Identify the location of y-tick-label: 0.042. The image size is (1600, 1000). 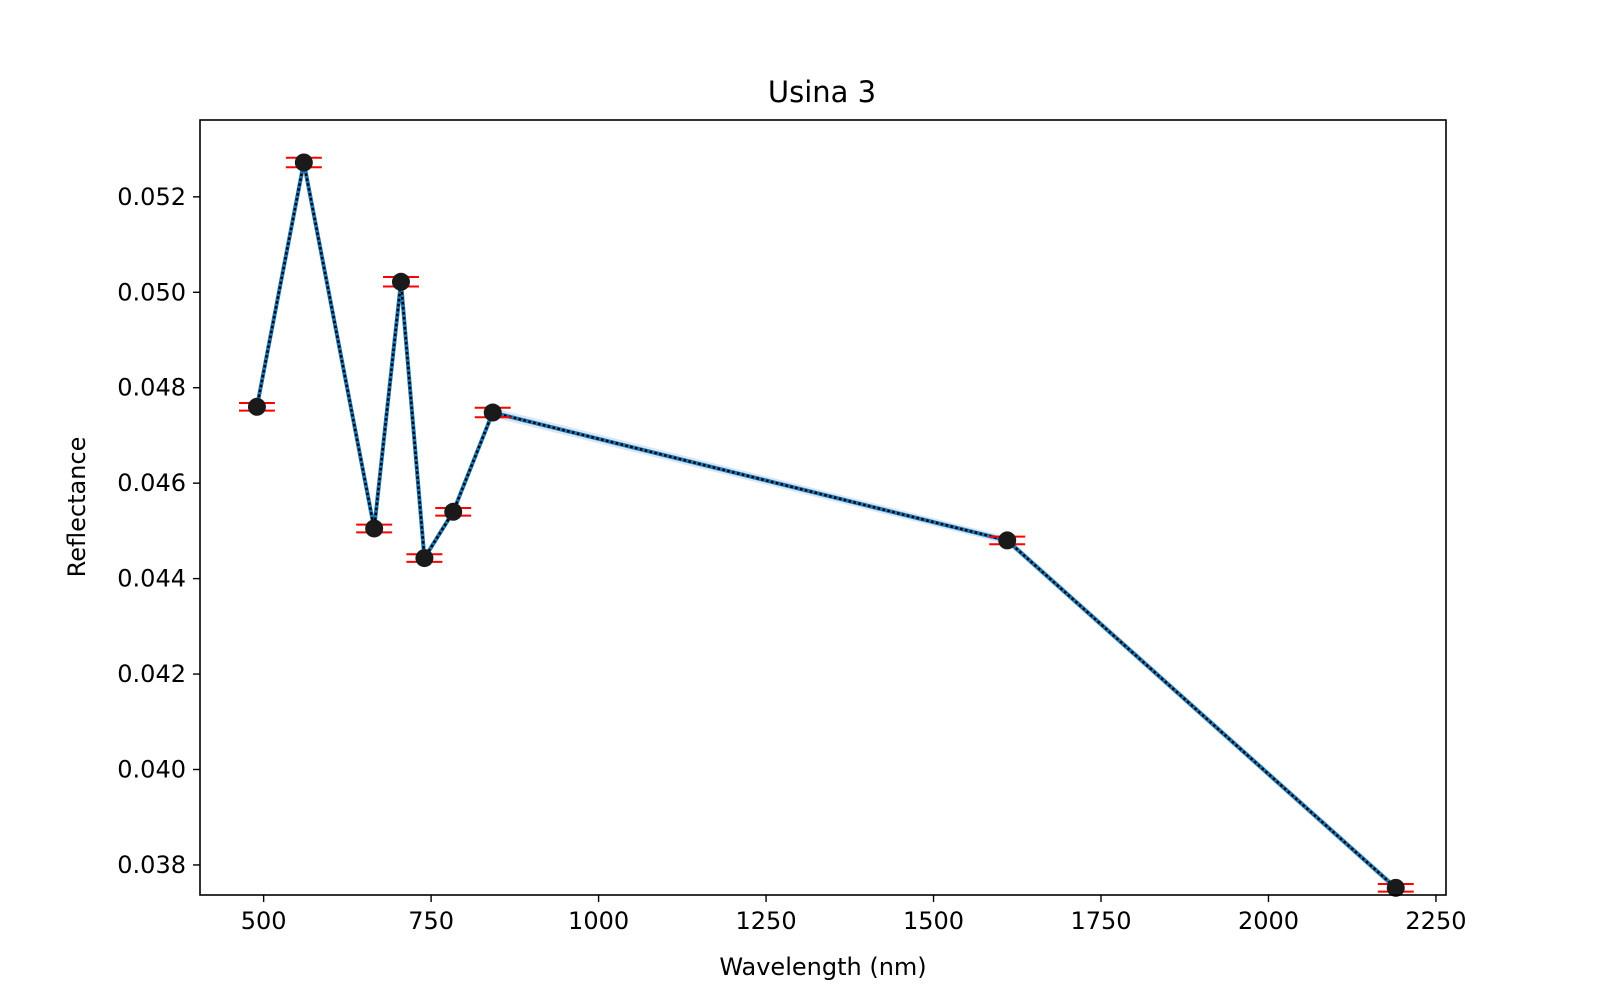
(151, 674).